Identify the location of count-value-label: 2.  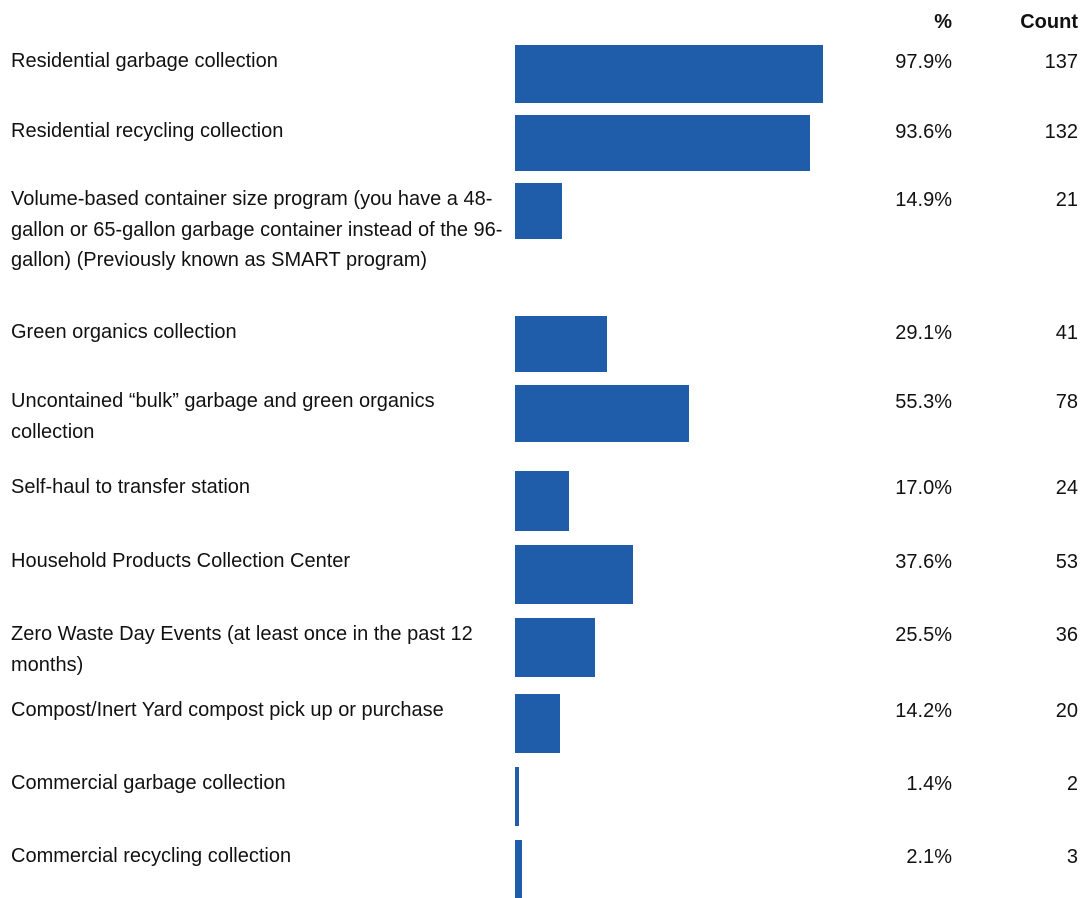
(1072, 784).